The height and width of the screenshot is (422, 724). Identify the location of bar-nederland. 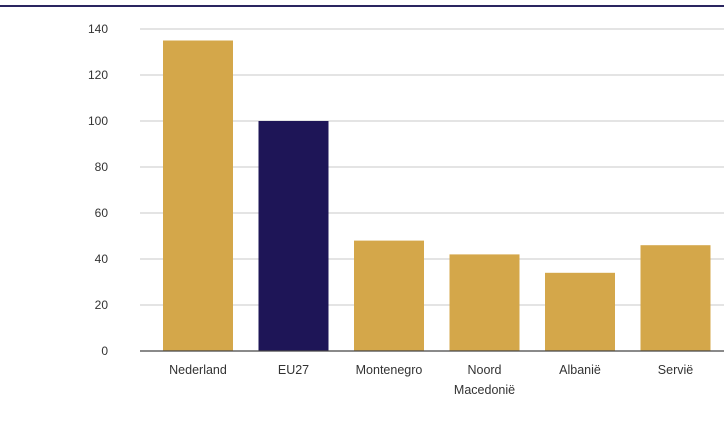
(198, 195).